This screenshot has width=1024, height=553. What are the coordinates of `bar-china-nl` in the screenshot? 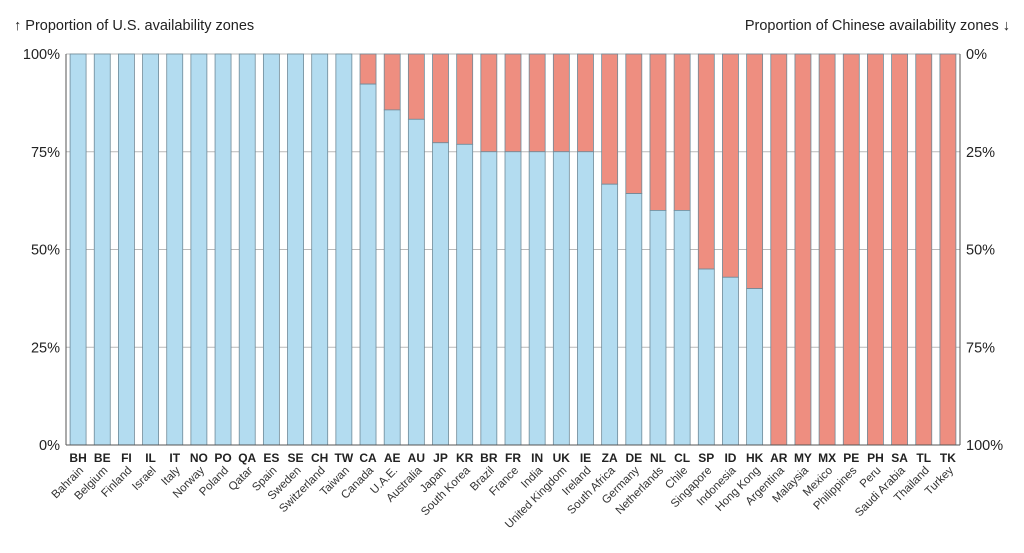 It's located at (658, 132).